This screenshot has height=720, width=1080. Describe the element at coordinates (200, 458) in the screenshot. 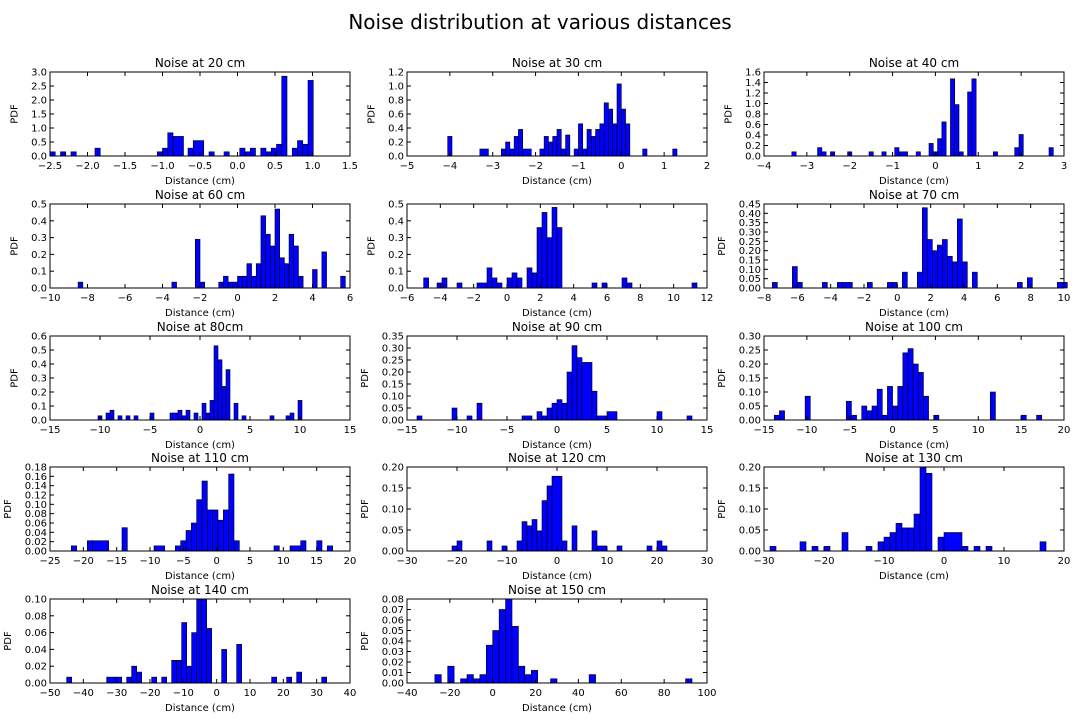

I see `subplot-title: Noise at 110 cm` at that location.